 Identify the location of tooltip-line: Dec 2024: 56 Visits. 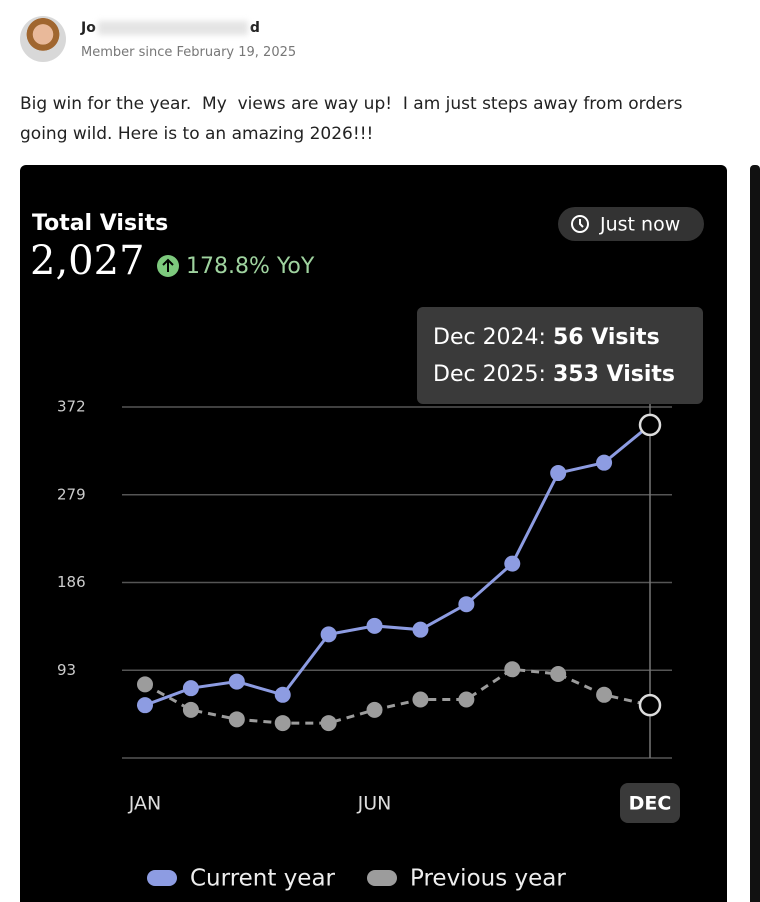
(546, 337).